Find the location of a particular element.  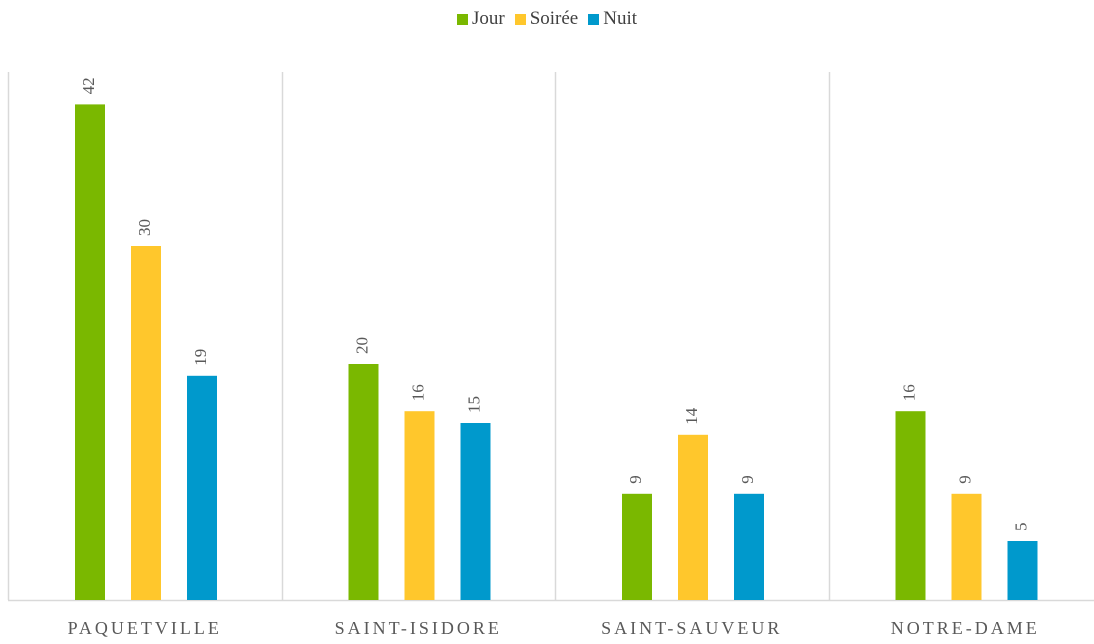

legend-item-jour: Jour is located at coordinates (481, 19).